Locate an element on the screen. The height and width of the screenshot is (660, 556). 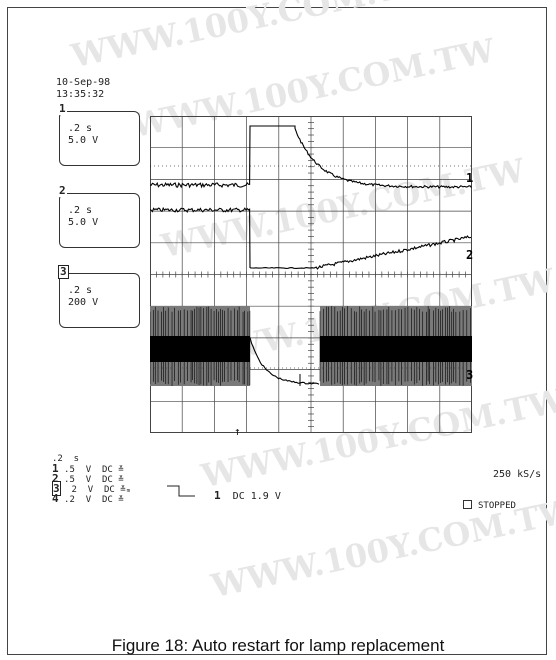
acquisition-date: 10-Sep-98 is located at coordinates (83, 82).